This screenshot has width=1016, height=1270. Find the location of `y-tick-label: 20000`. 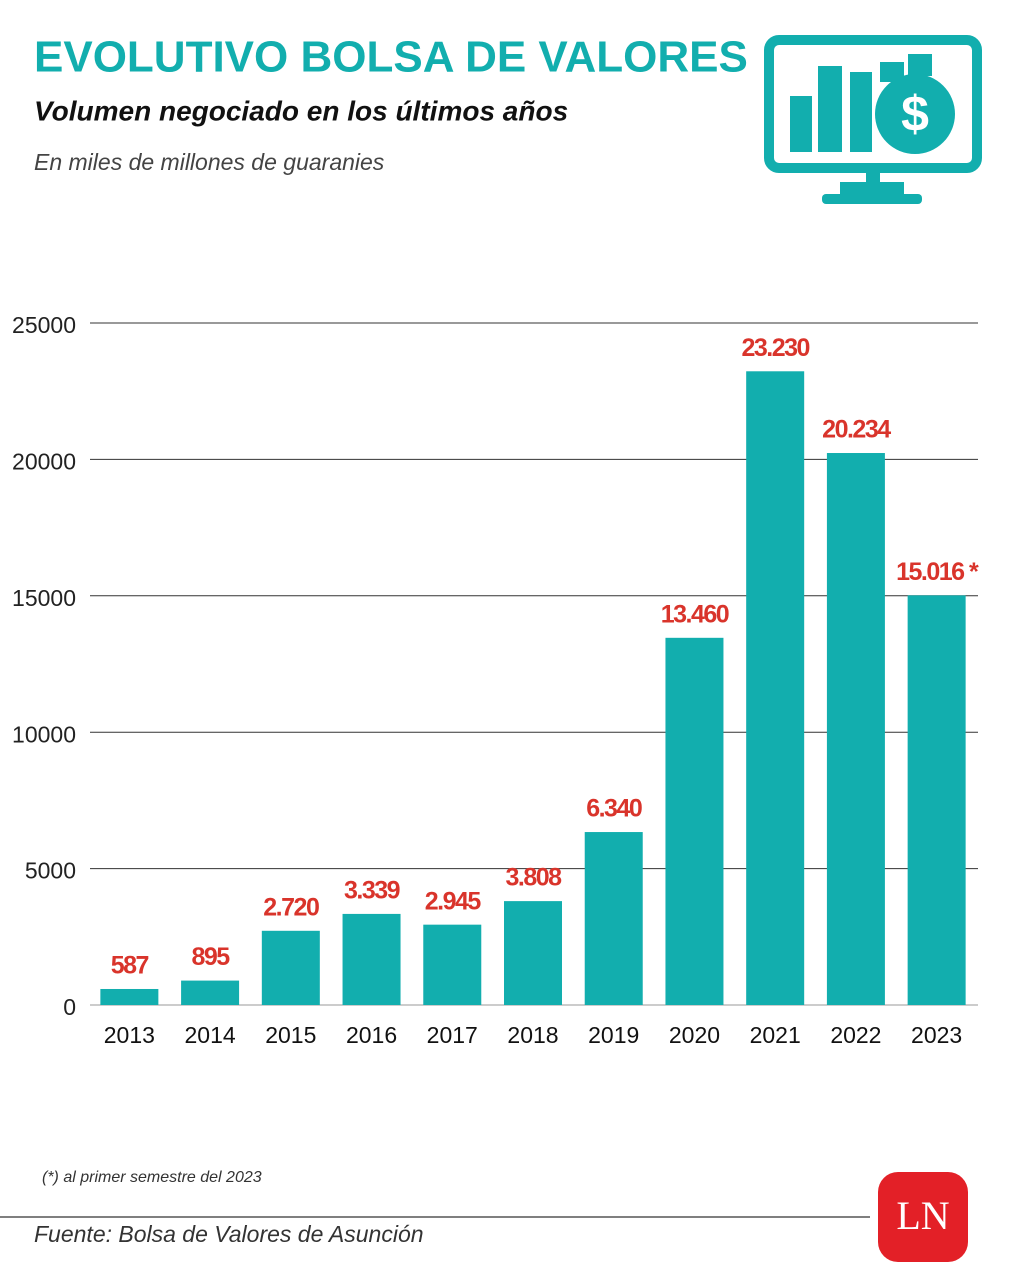

y-tick-label: 20000 is located at coordinates (44, 461).